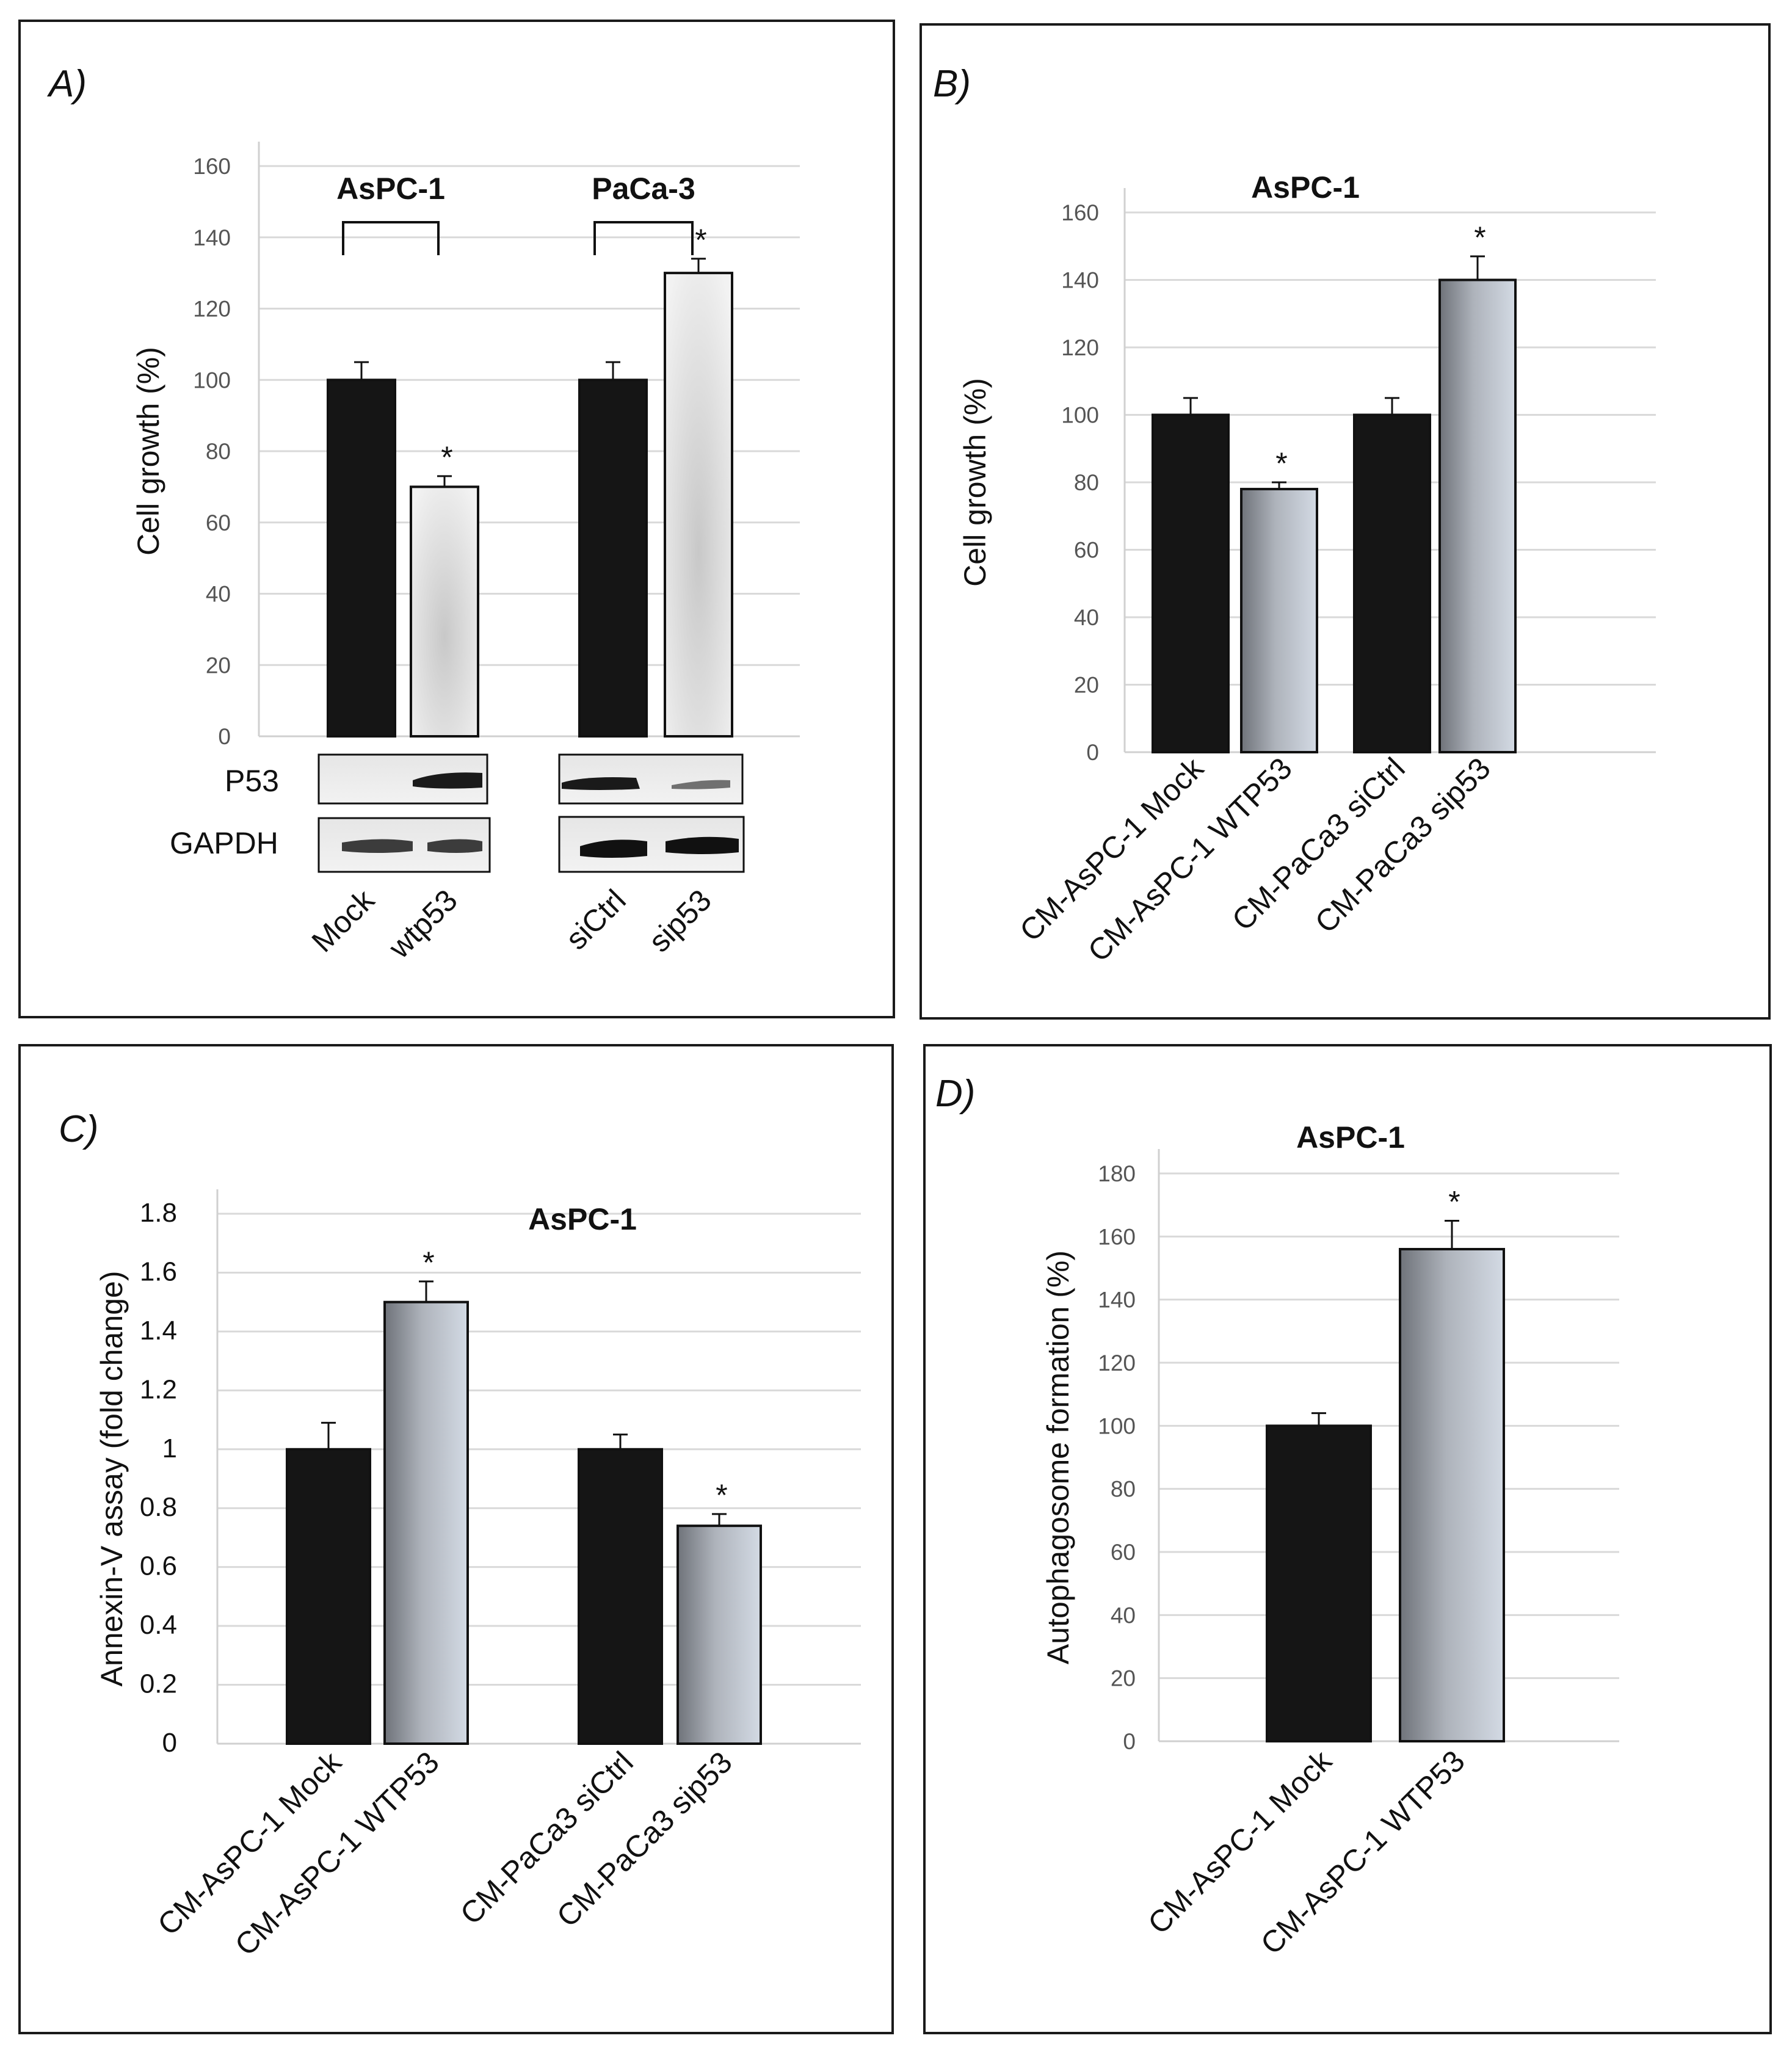 This screenshot has height=2052, width=1792. I want to click on blot-label-p53: P53, so click(252, 781).